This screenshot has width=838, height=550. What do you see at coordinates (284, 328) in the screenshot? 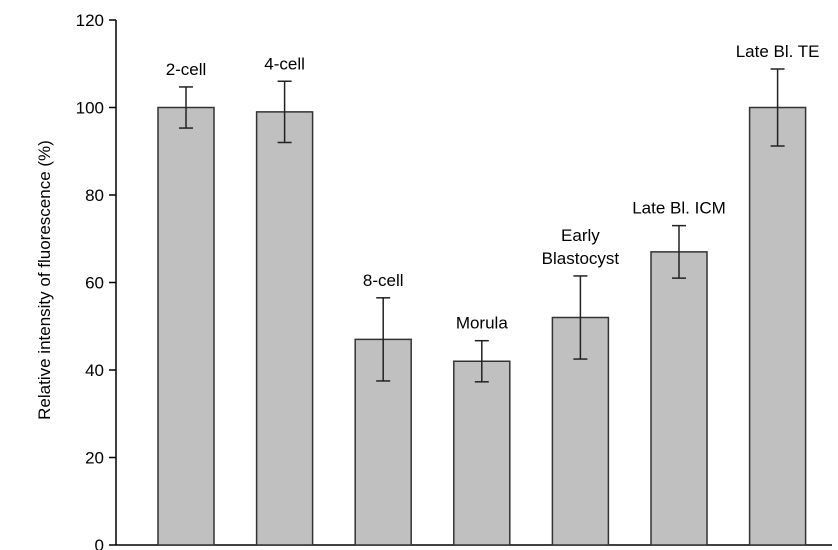
I see `bar-4-cell` at bounding box center [284, 328].